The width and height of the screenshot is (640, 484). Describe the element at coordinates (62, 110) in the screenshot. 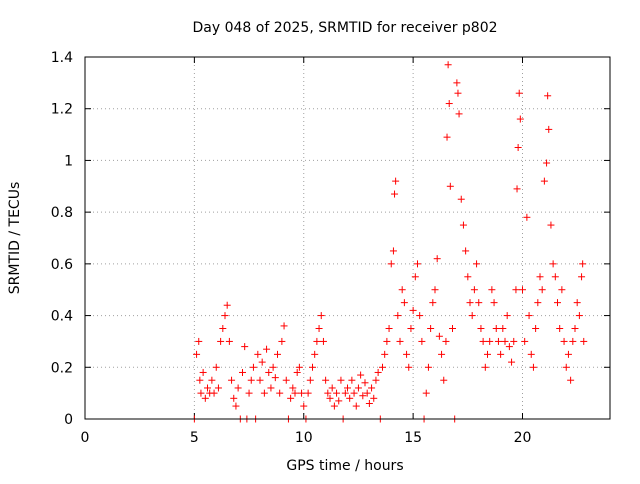

I see `y-tick-label: 1.2` at that location.